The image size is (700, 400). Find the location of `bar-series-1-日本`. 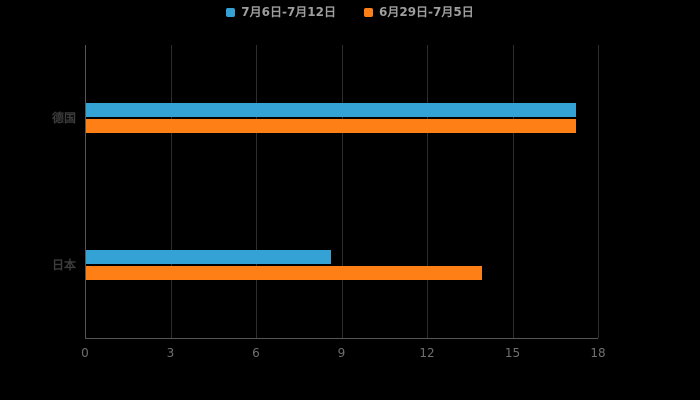

bar-series-1-日本 is located at coordinates (208, 256).